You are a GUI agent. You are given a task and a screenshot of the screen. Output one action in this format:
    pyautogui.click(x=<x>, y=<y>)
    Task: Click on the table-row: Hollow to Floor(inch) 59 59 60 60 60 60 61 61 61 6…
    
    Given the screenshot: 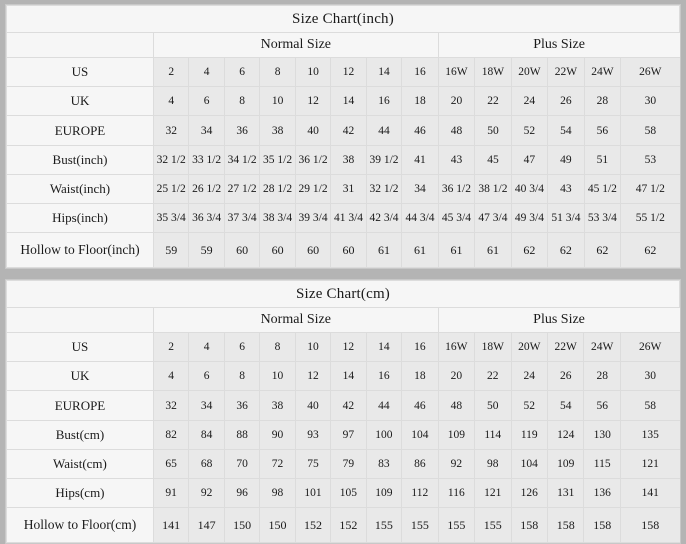 What is the action you would take?
    pyautogui.click(x=343, y=250)
    